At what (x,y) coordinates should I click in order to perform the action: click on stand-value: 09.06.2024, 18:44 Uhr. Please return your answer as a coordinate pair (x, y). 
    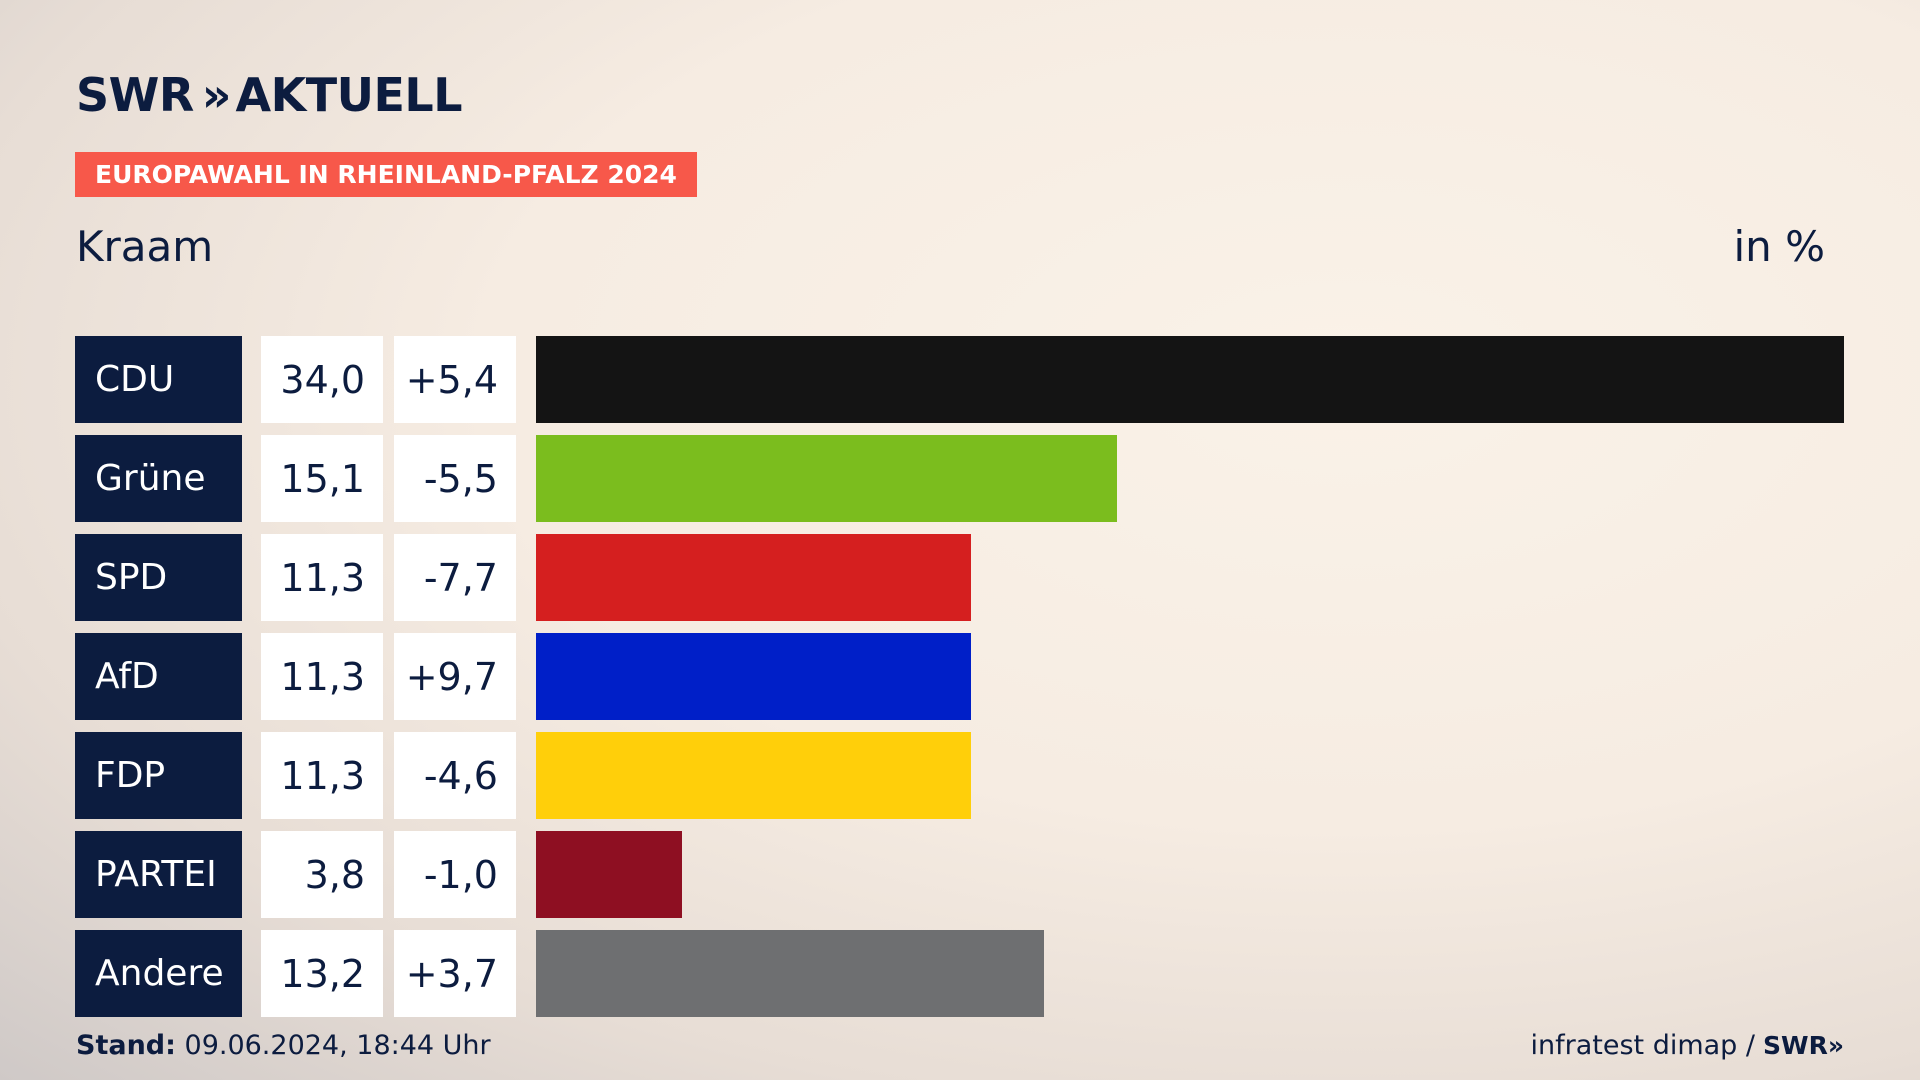
    Looking at the image, I should click on (337, 1045).